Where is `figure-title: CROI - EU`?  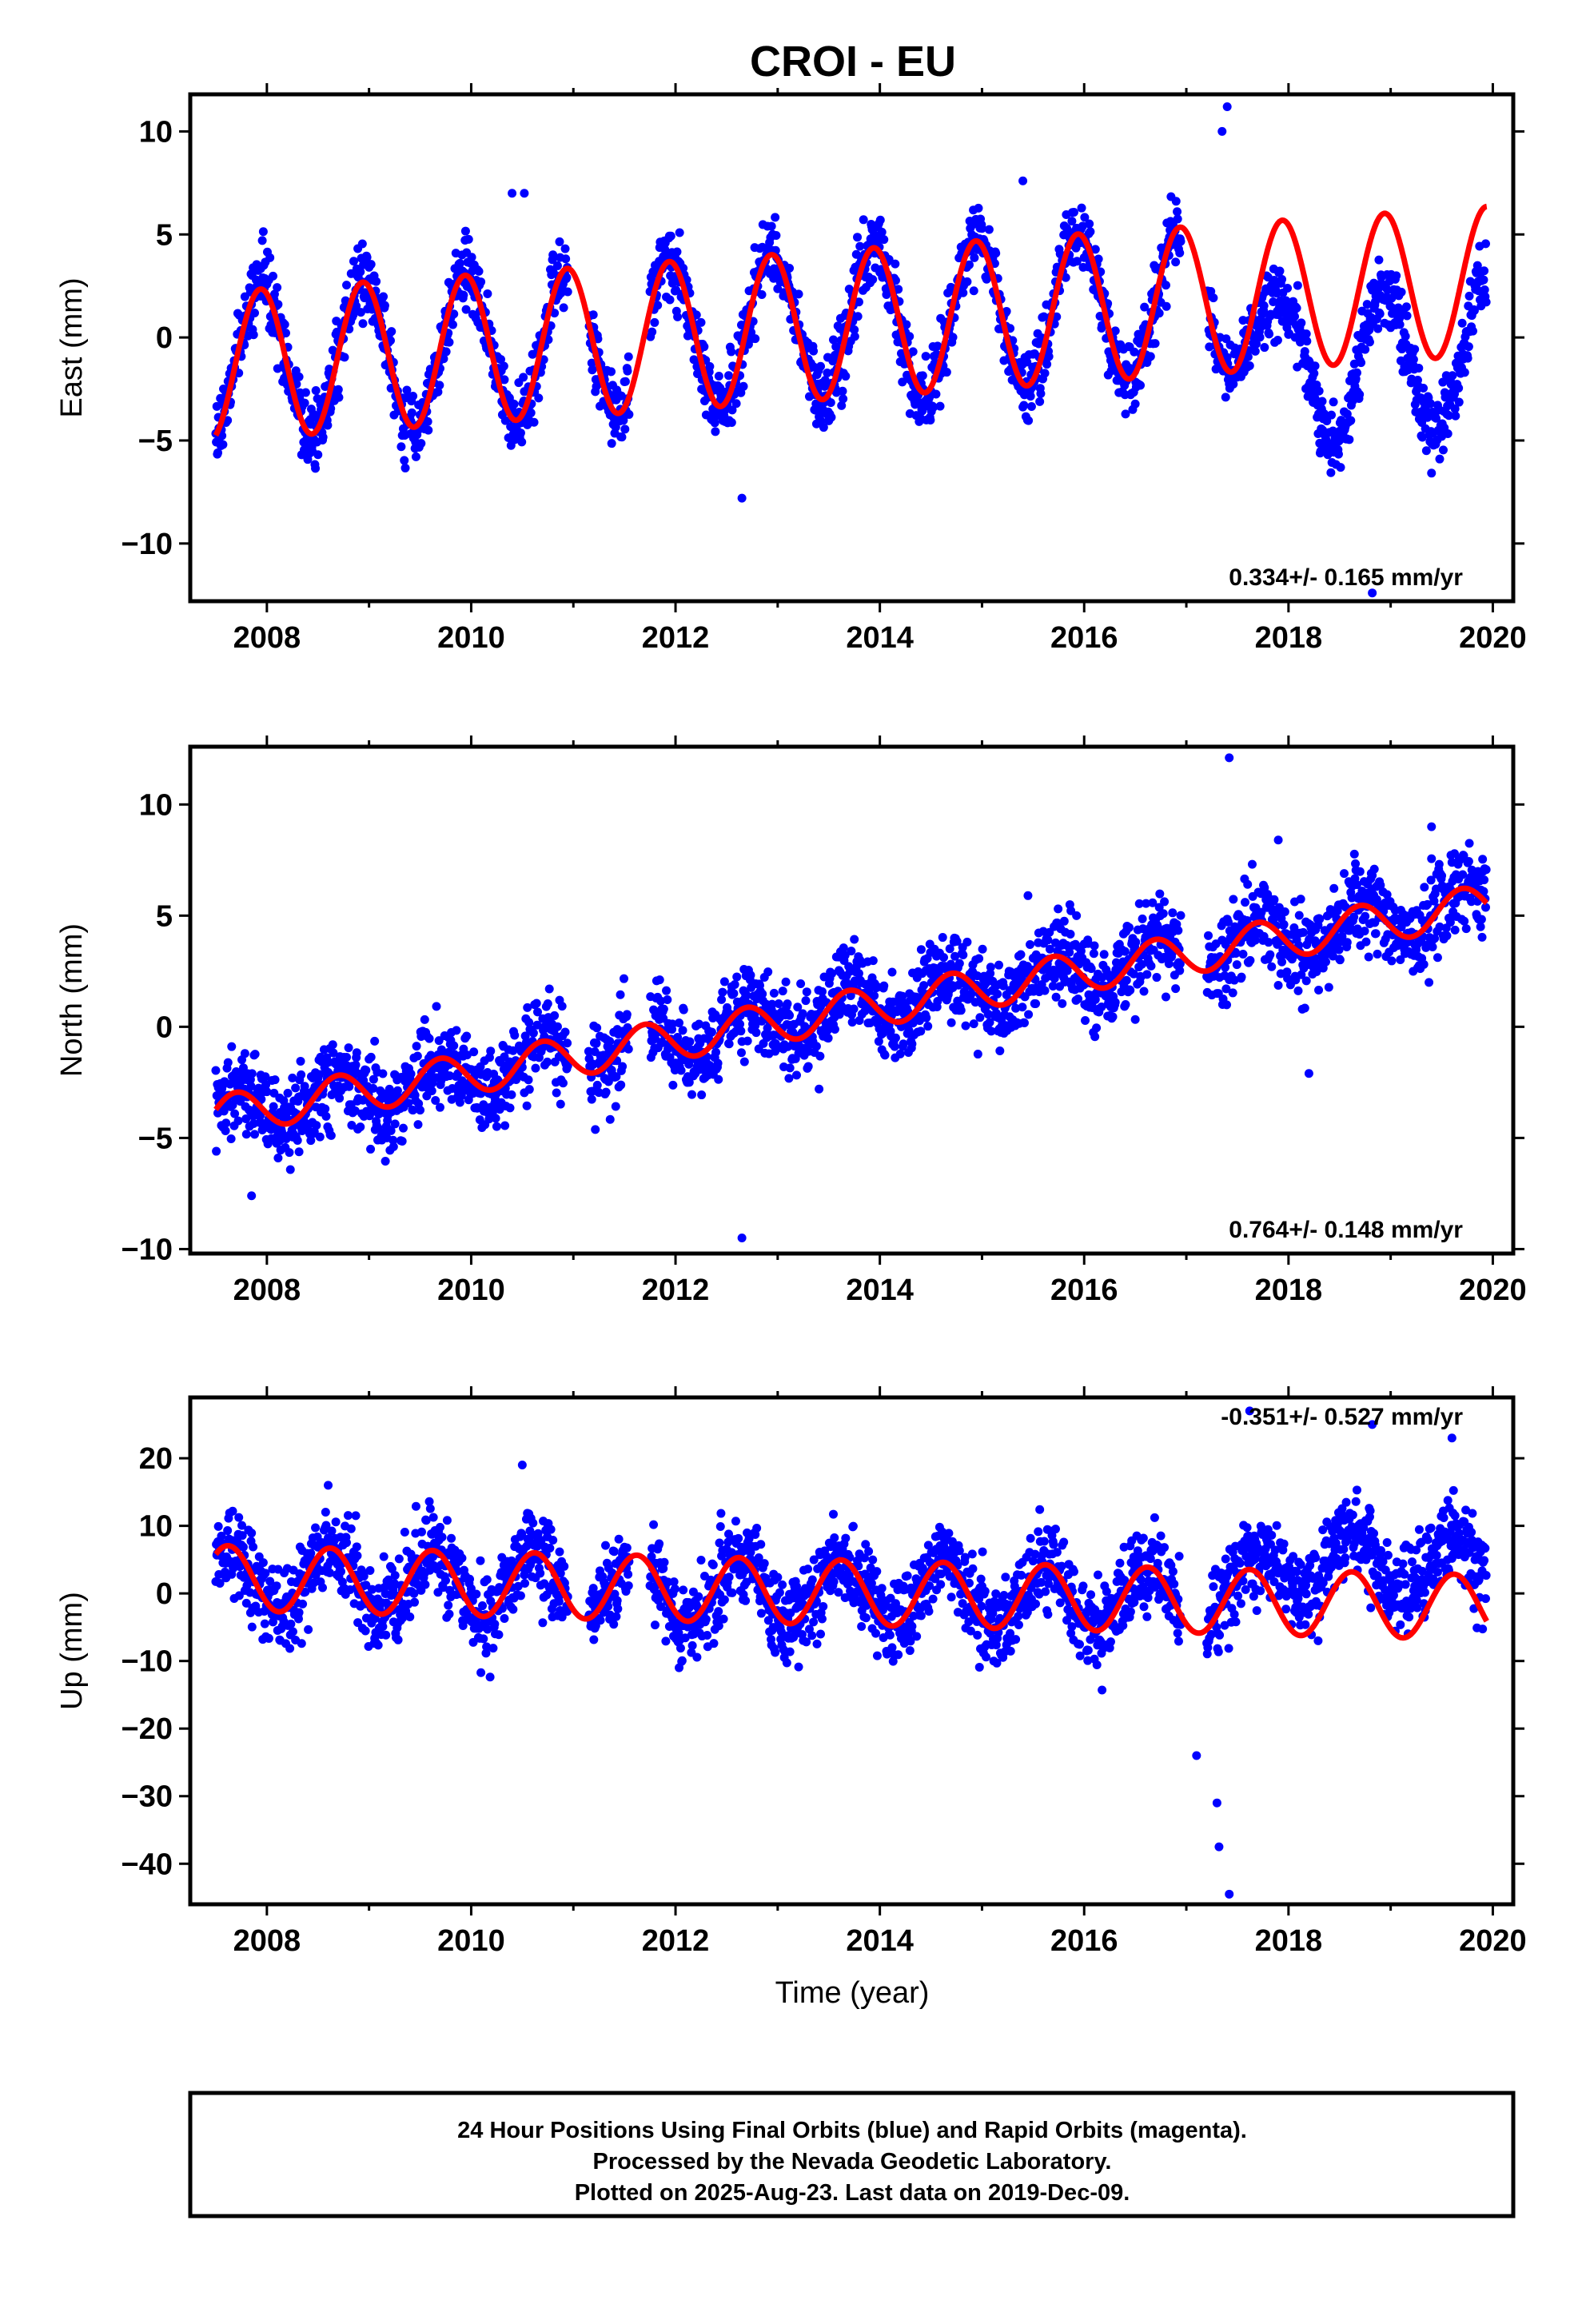 figure-title: CROI - EU is located at coordinates (853, 62).